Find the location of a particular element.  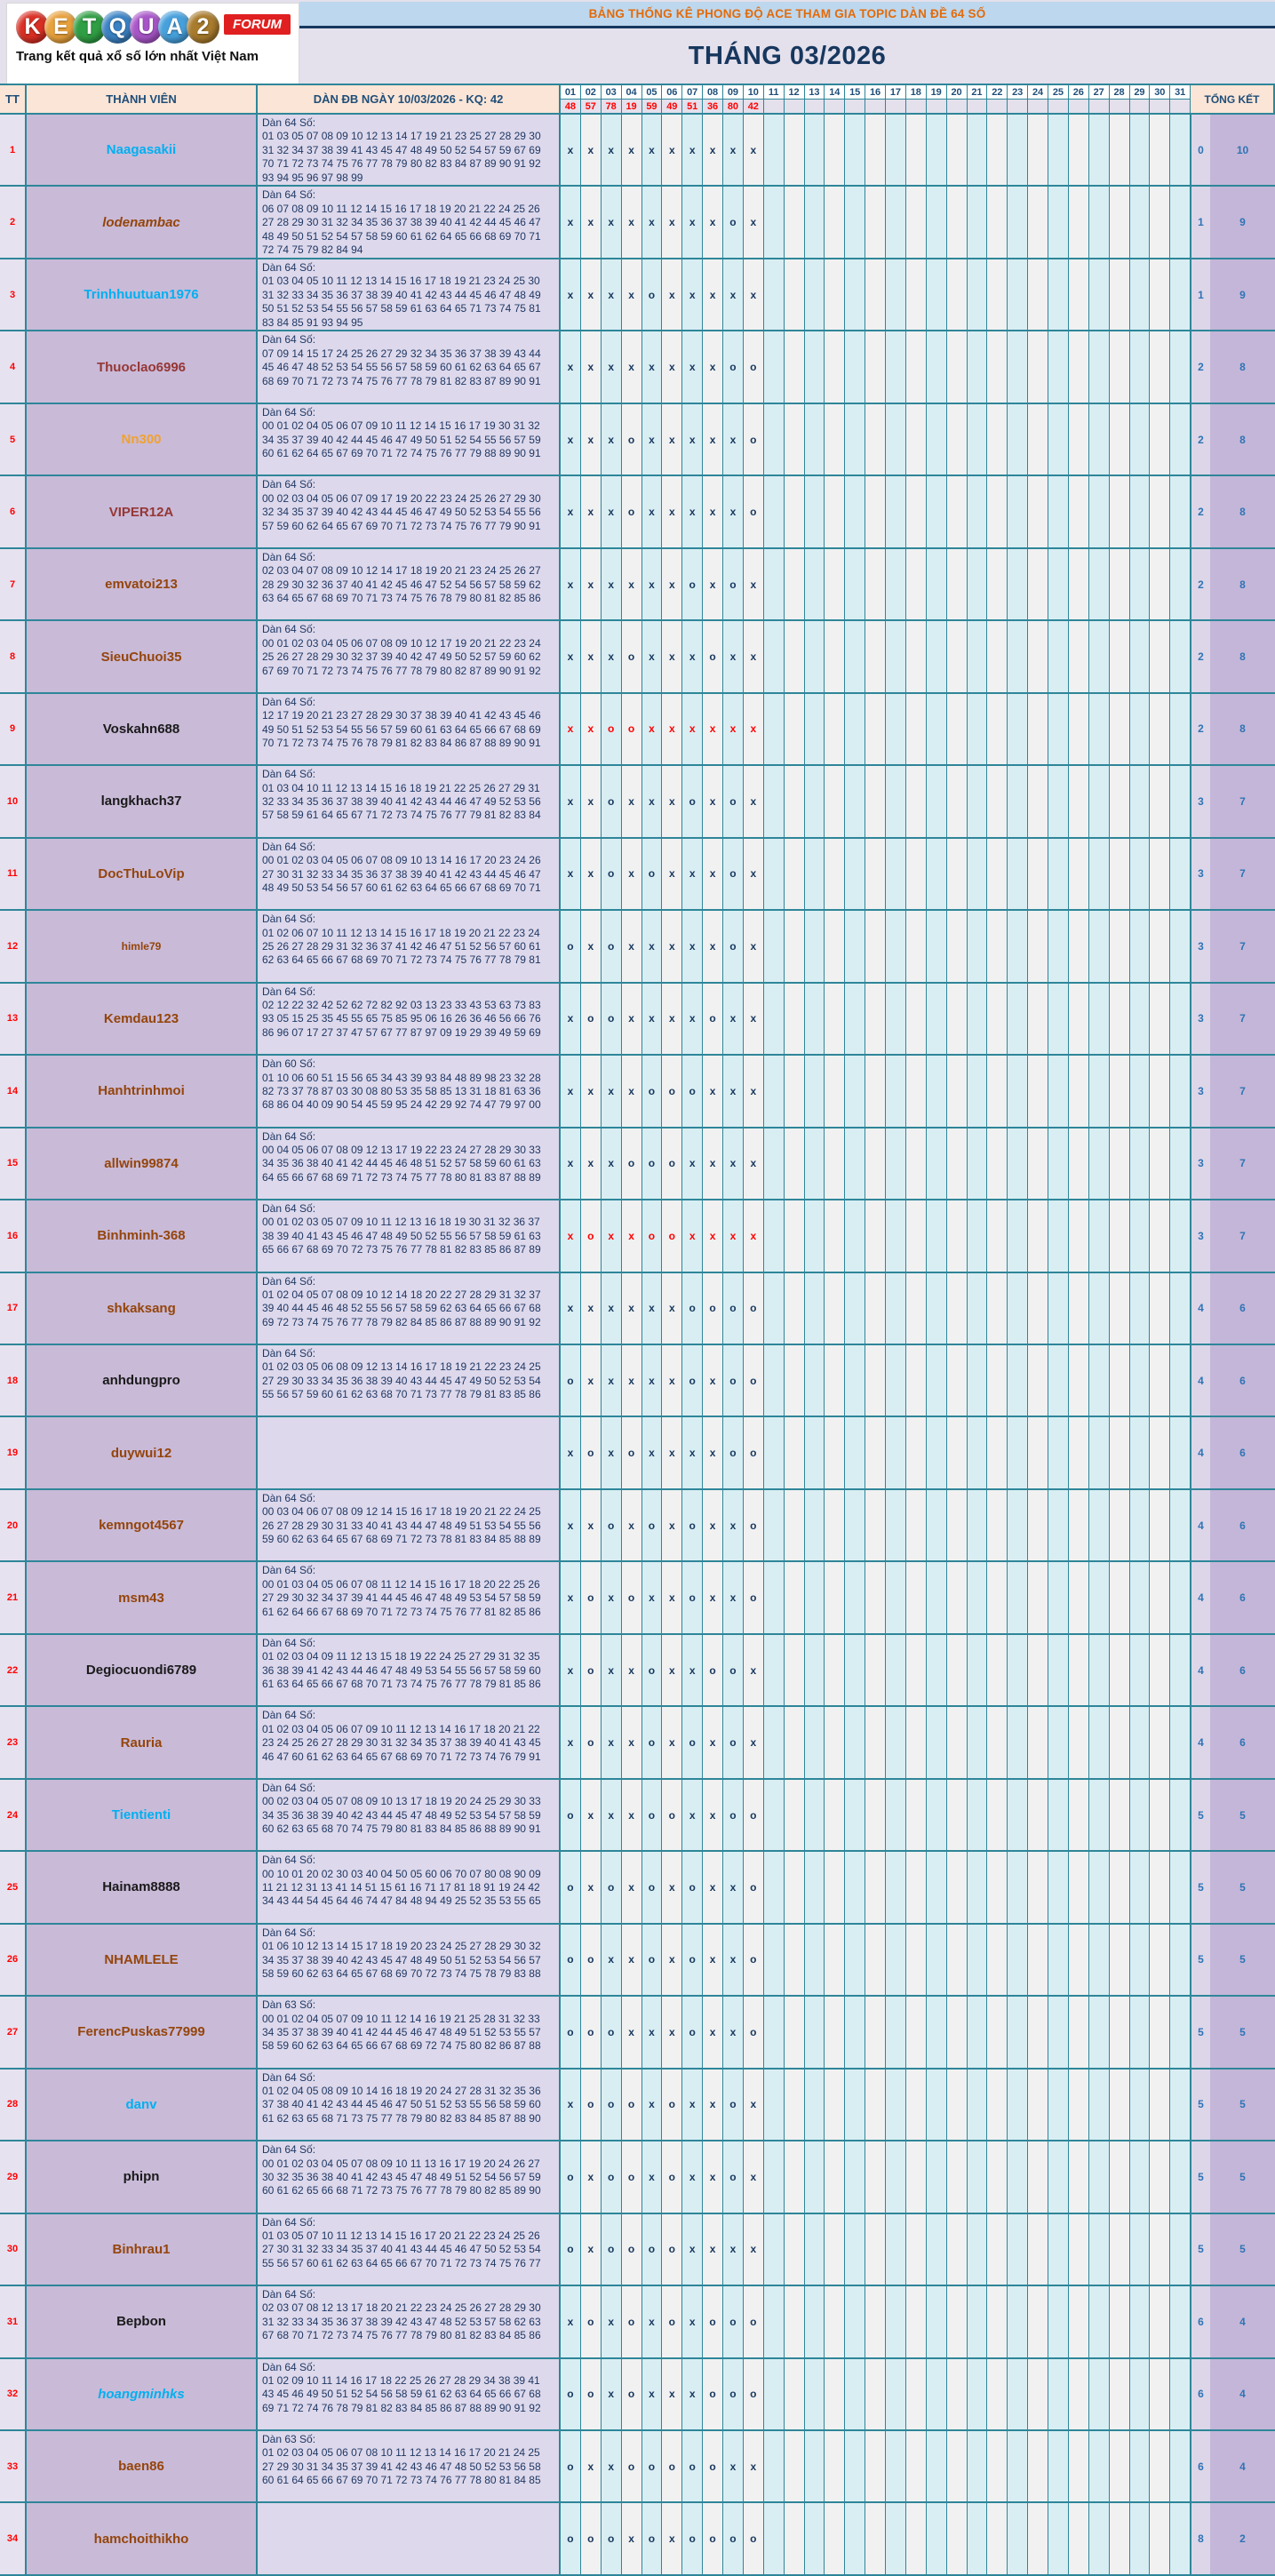

member-name: lodenambac is located at coordinates (142, 223).